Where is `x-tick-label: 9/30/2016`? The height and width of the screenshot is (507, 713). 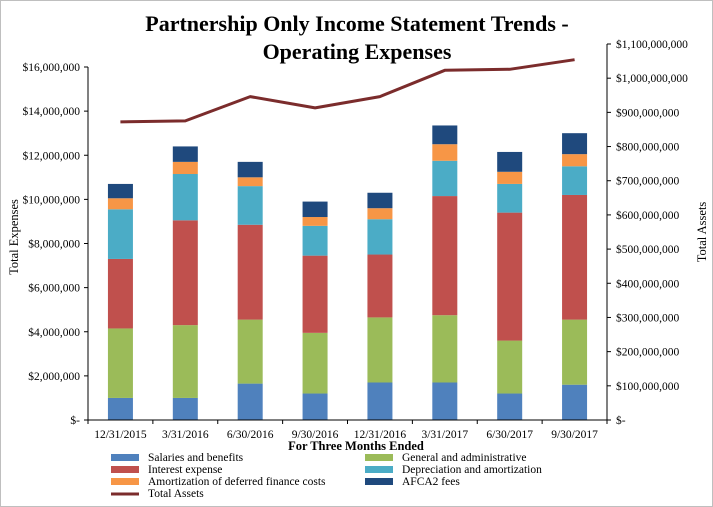
x-tick-label: 9/30/2016 is located at coordinates (315, 435).